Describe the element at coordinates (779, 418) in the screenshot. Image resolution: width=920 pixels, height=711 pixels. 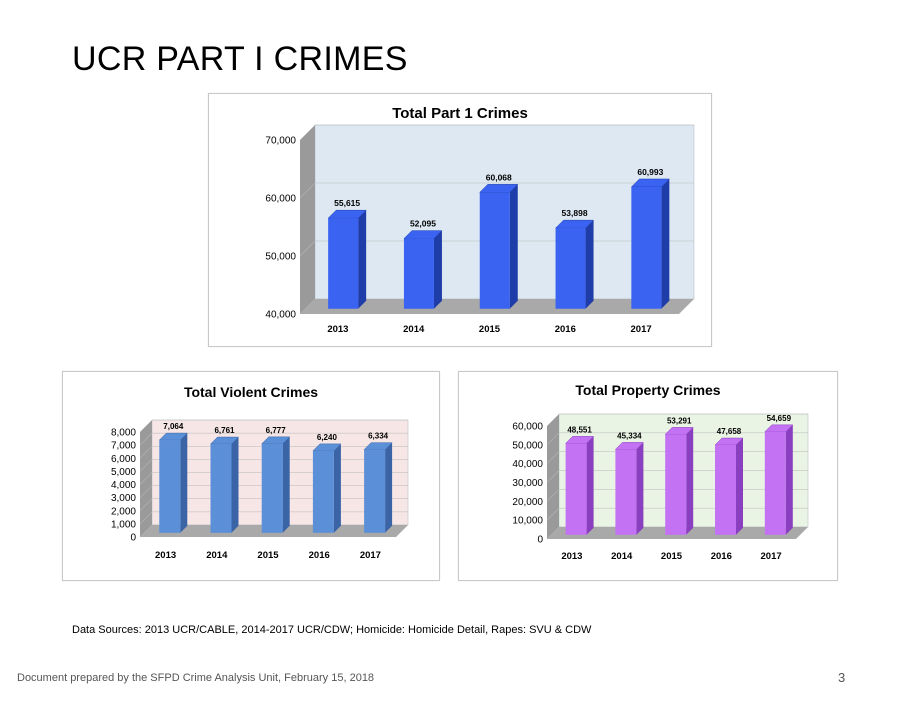
I see `bar-data-label: 54,659` at that location.